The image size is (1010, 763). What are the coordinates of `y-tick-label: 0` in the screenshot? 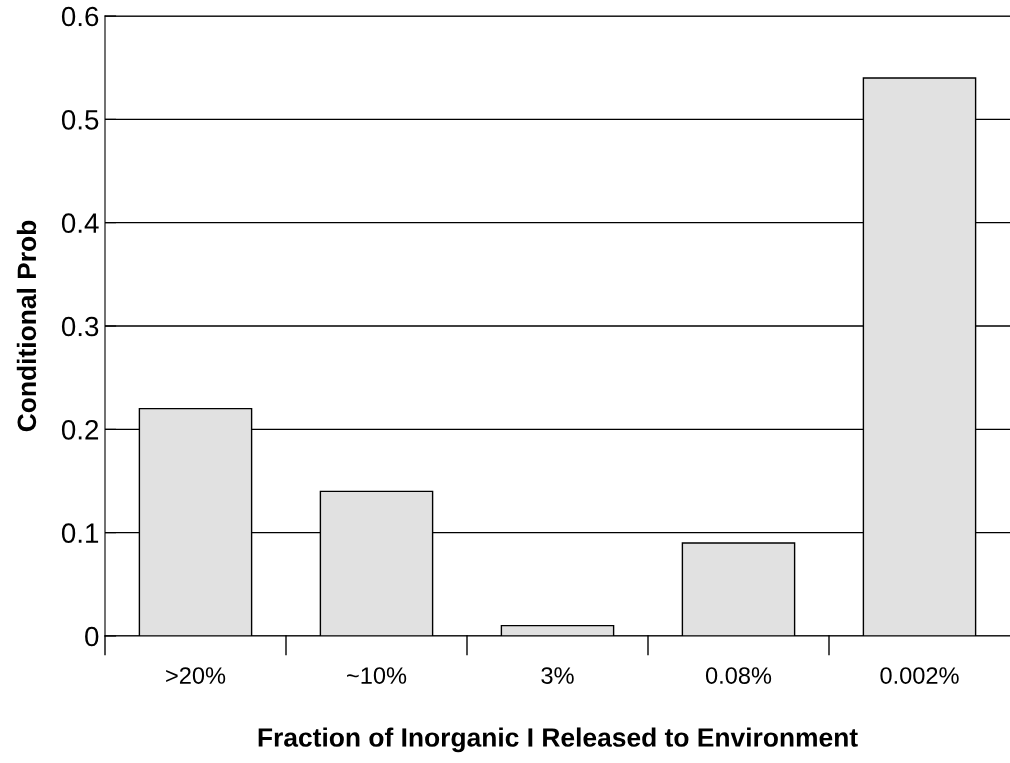 It's located at (92, 636).